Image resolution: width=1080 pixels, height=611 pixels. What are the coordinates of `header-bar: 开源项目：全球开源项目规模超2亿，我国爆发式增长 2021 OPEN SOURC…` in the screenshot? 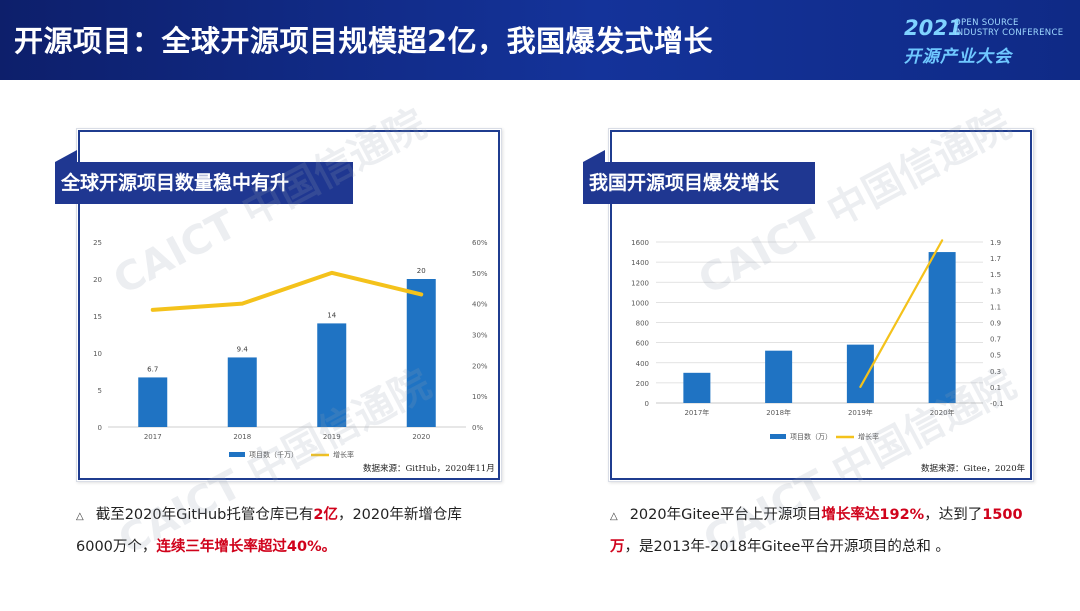 It's located at (540, 40).